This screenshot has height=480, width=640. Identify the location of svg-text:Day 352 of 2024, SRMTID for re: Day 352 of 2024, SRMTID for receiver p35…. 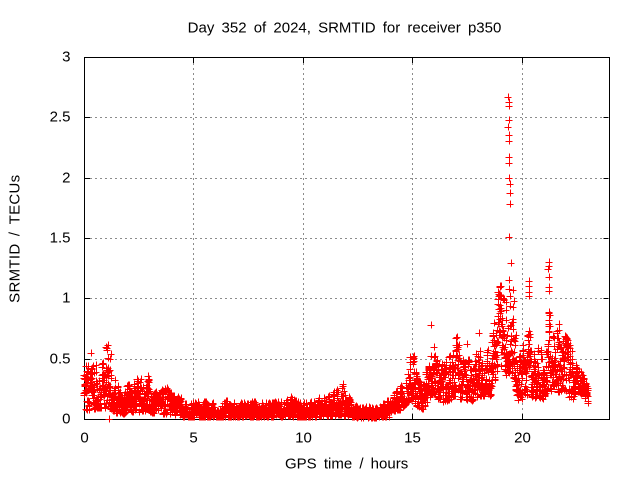
(345, 27).